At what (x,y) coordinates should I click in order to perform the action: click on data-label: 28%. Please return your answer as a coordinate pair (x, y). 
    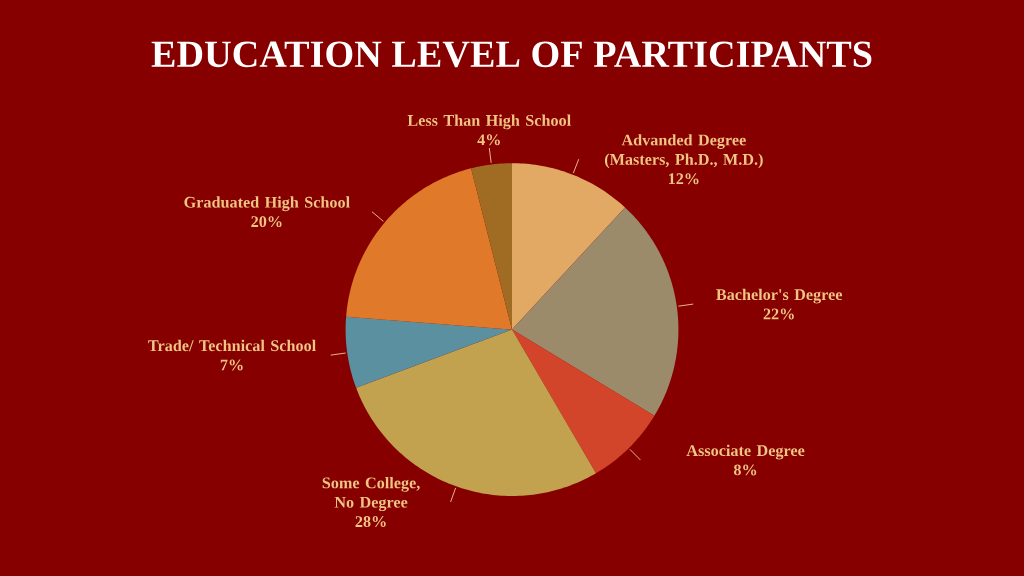
    Looking at the image, I should click on (370, 522).